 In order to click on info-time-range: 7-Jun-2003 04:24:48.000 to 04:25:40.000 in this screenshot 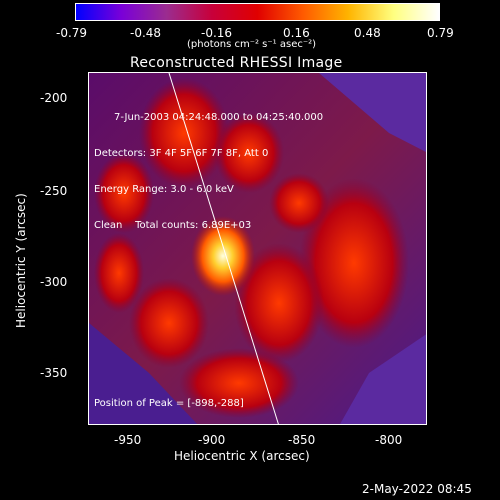, I will do `click(219, 117)`.